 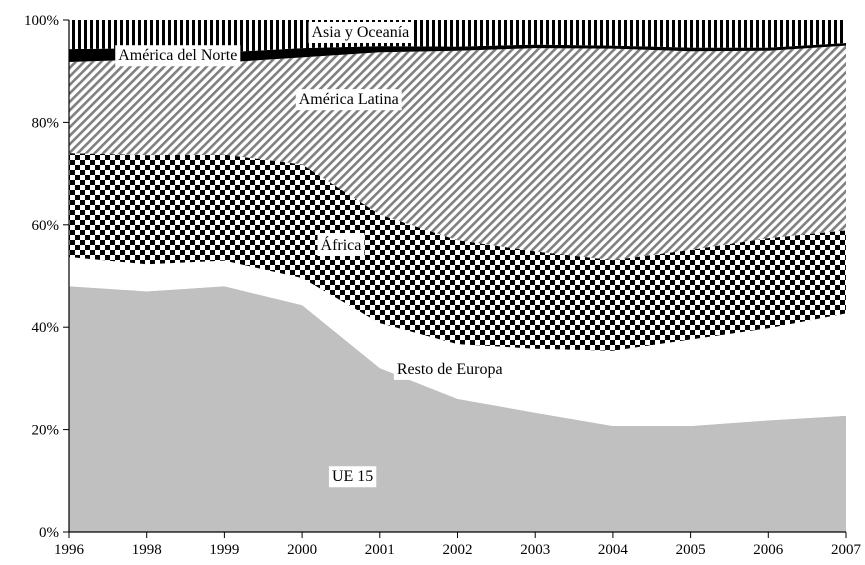 I want to click on area-america-del-norte, so click(x=457, y=53).